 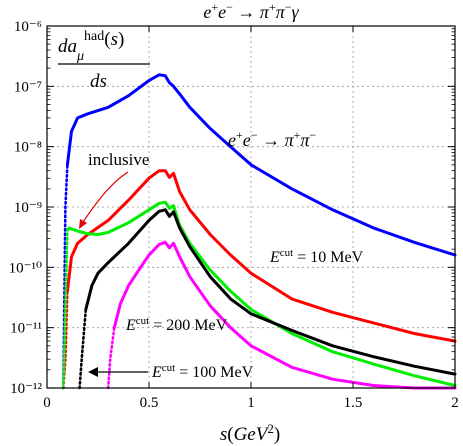 What do you see at coordinates (26, 389) in the screenshot?
I see `y-tick-label: 10⁻¹²` at bounding box center [26, 389].